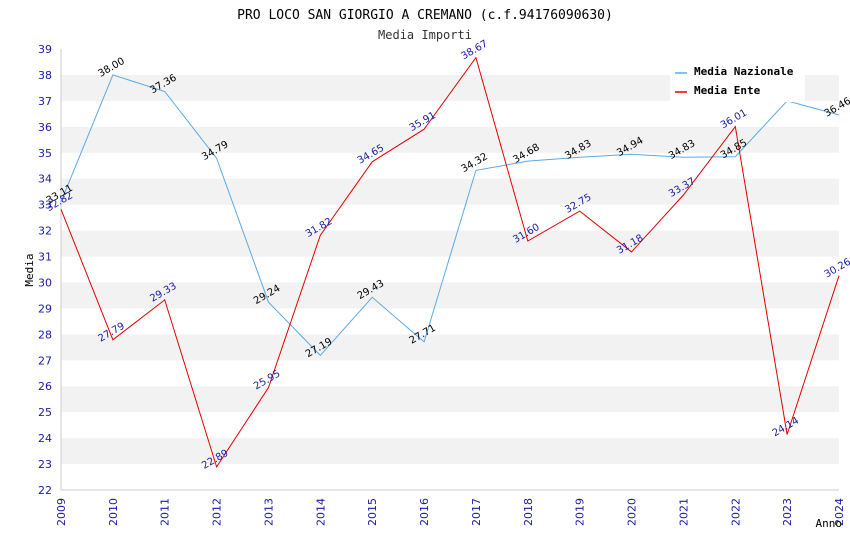 This screenshot has width=850, height=550. I want to click on x-tick-label: 2014, so click(320, 512).